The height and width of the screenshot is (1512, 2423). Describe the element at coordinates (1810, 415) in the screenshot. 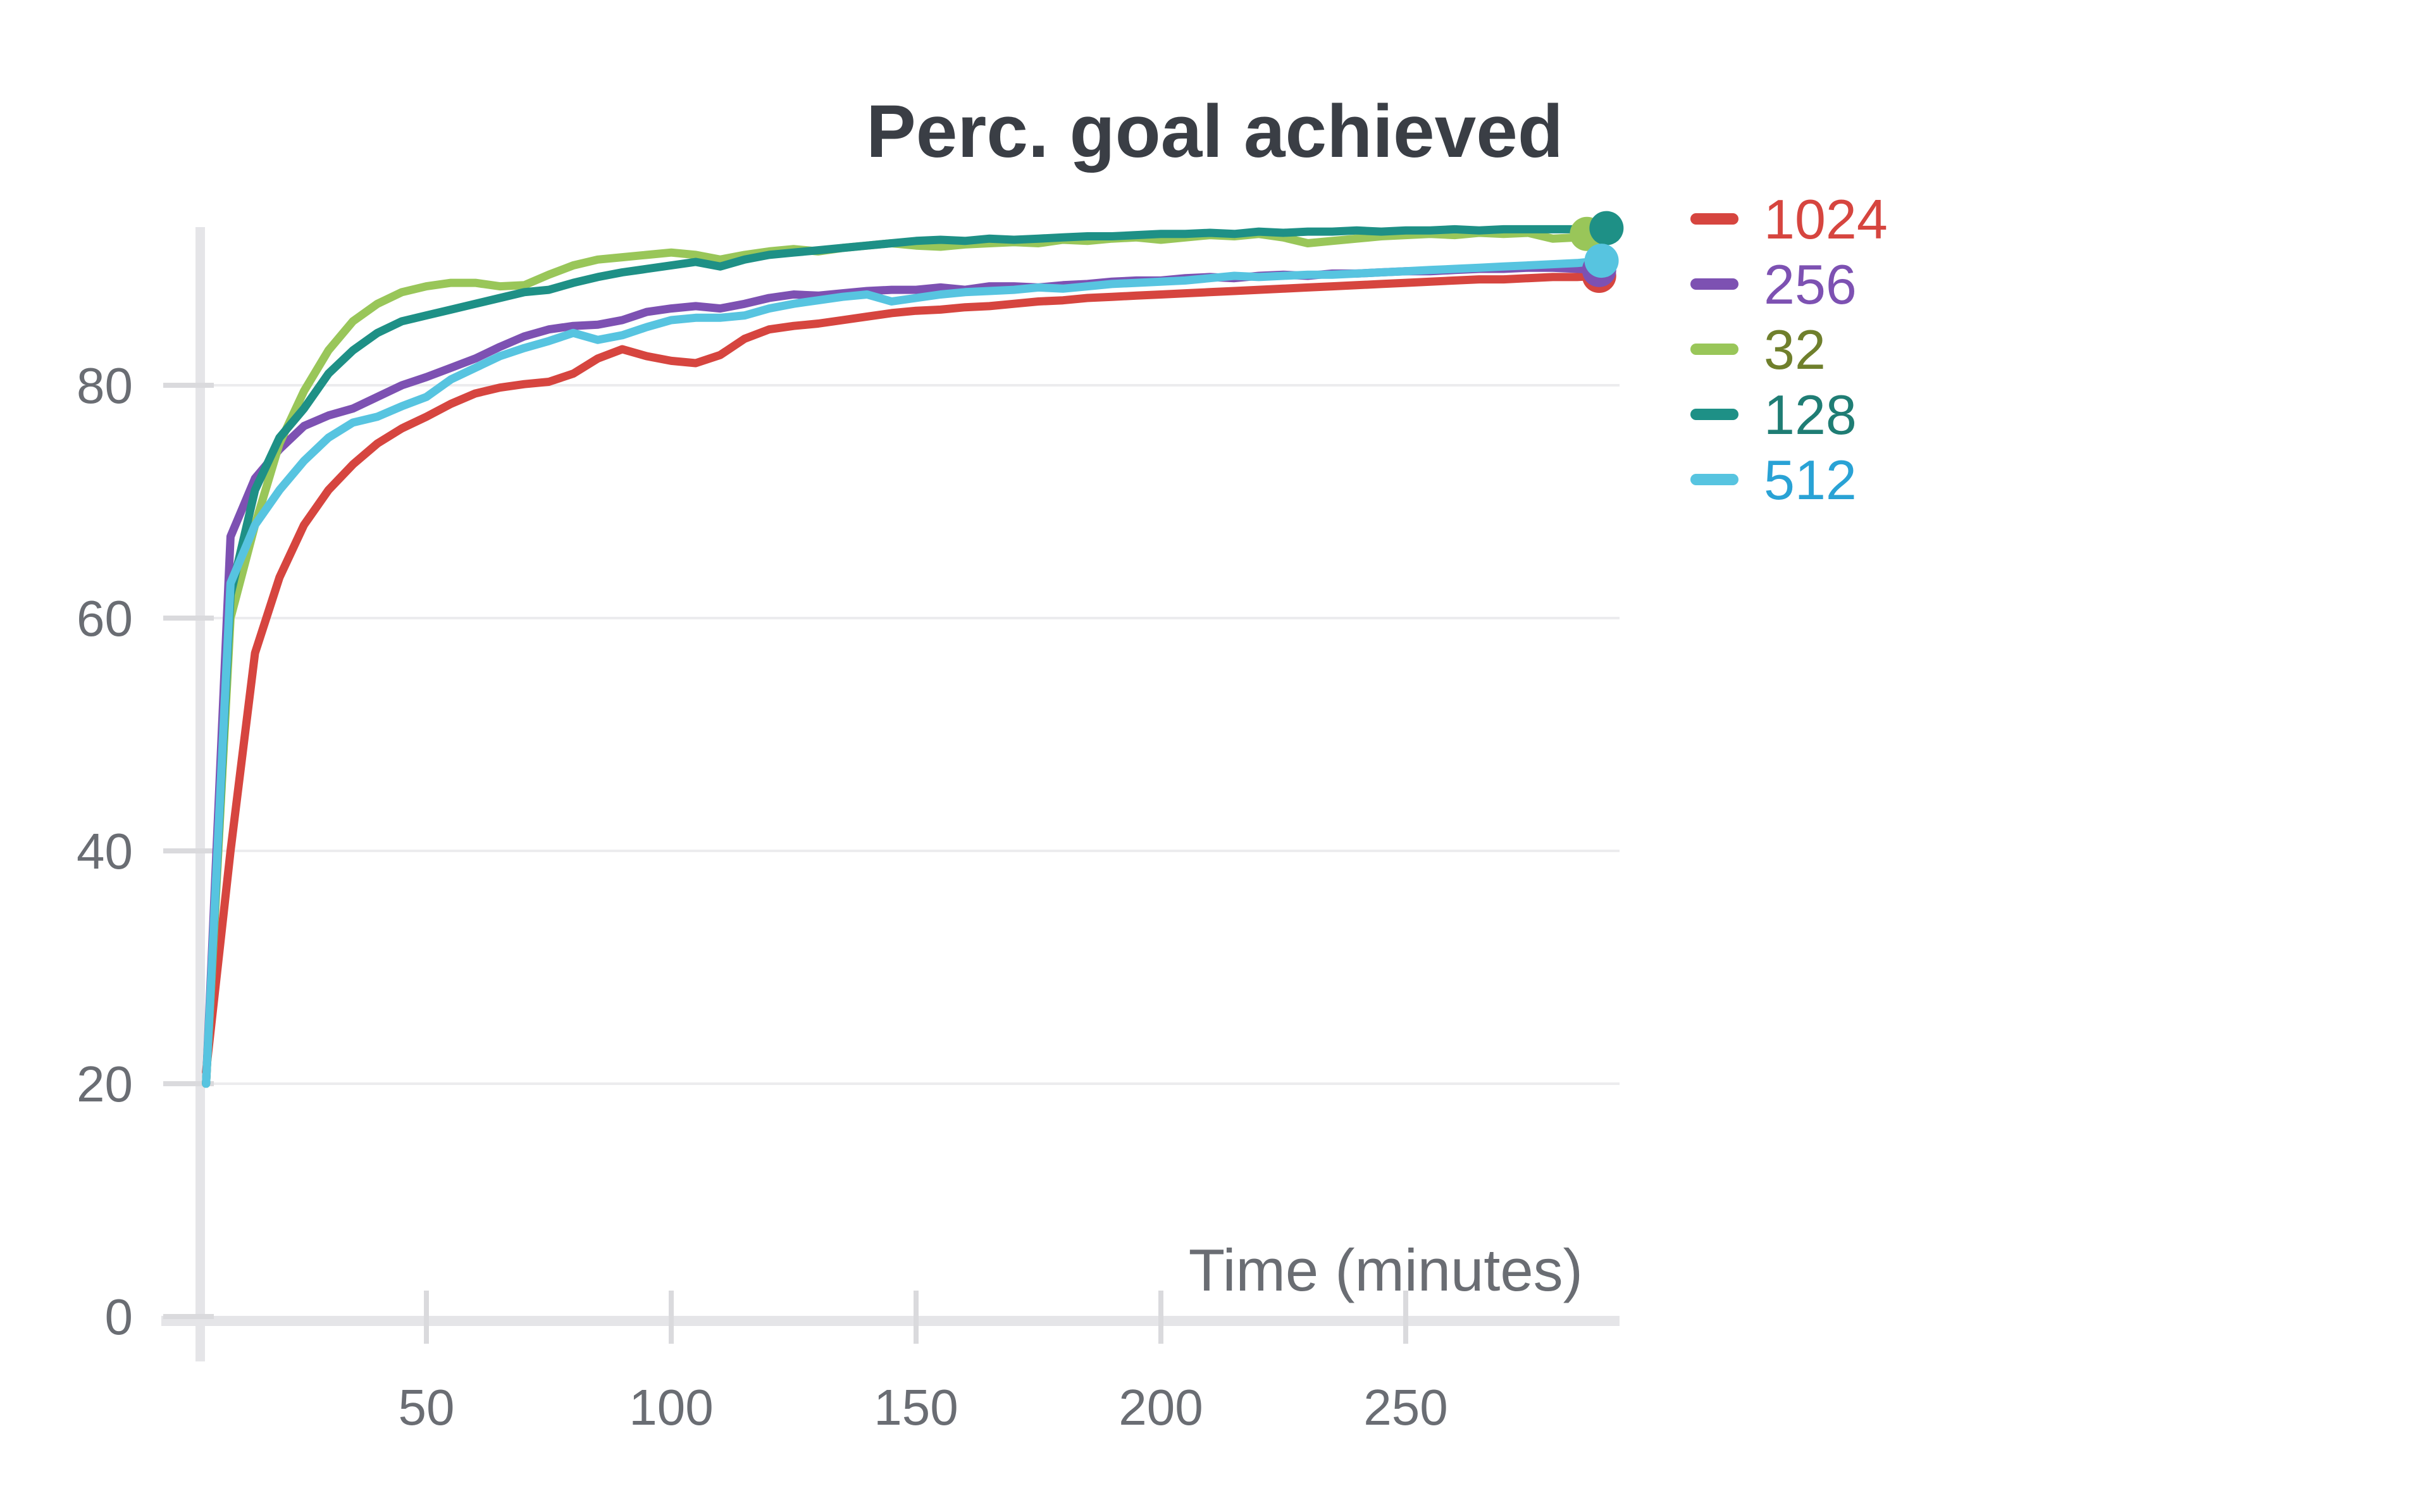

I see `legend-label-128: 128` at that location.